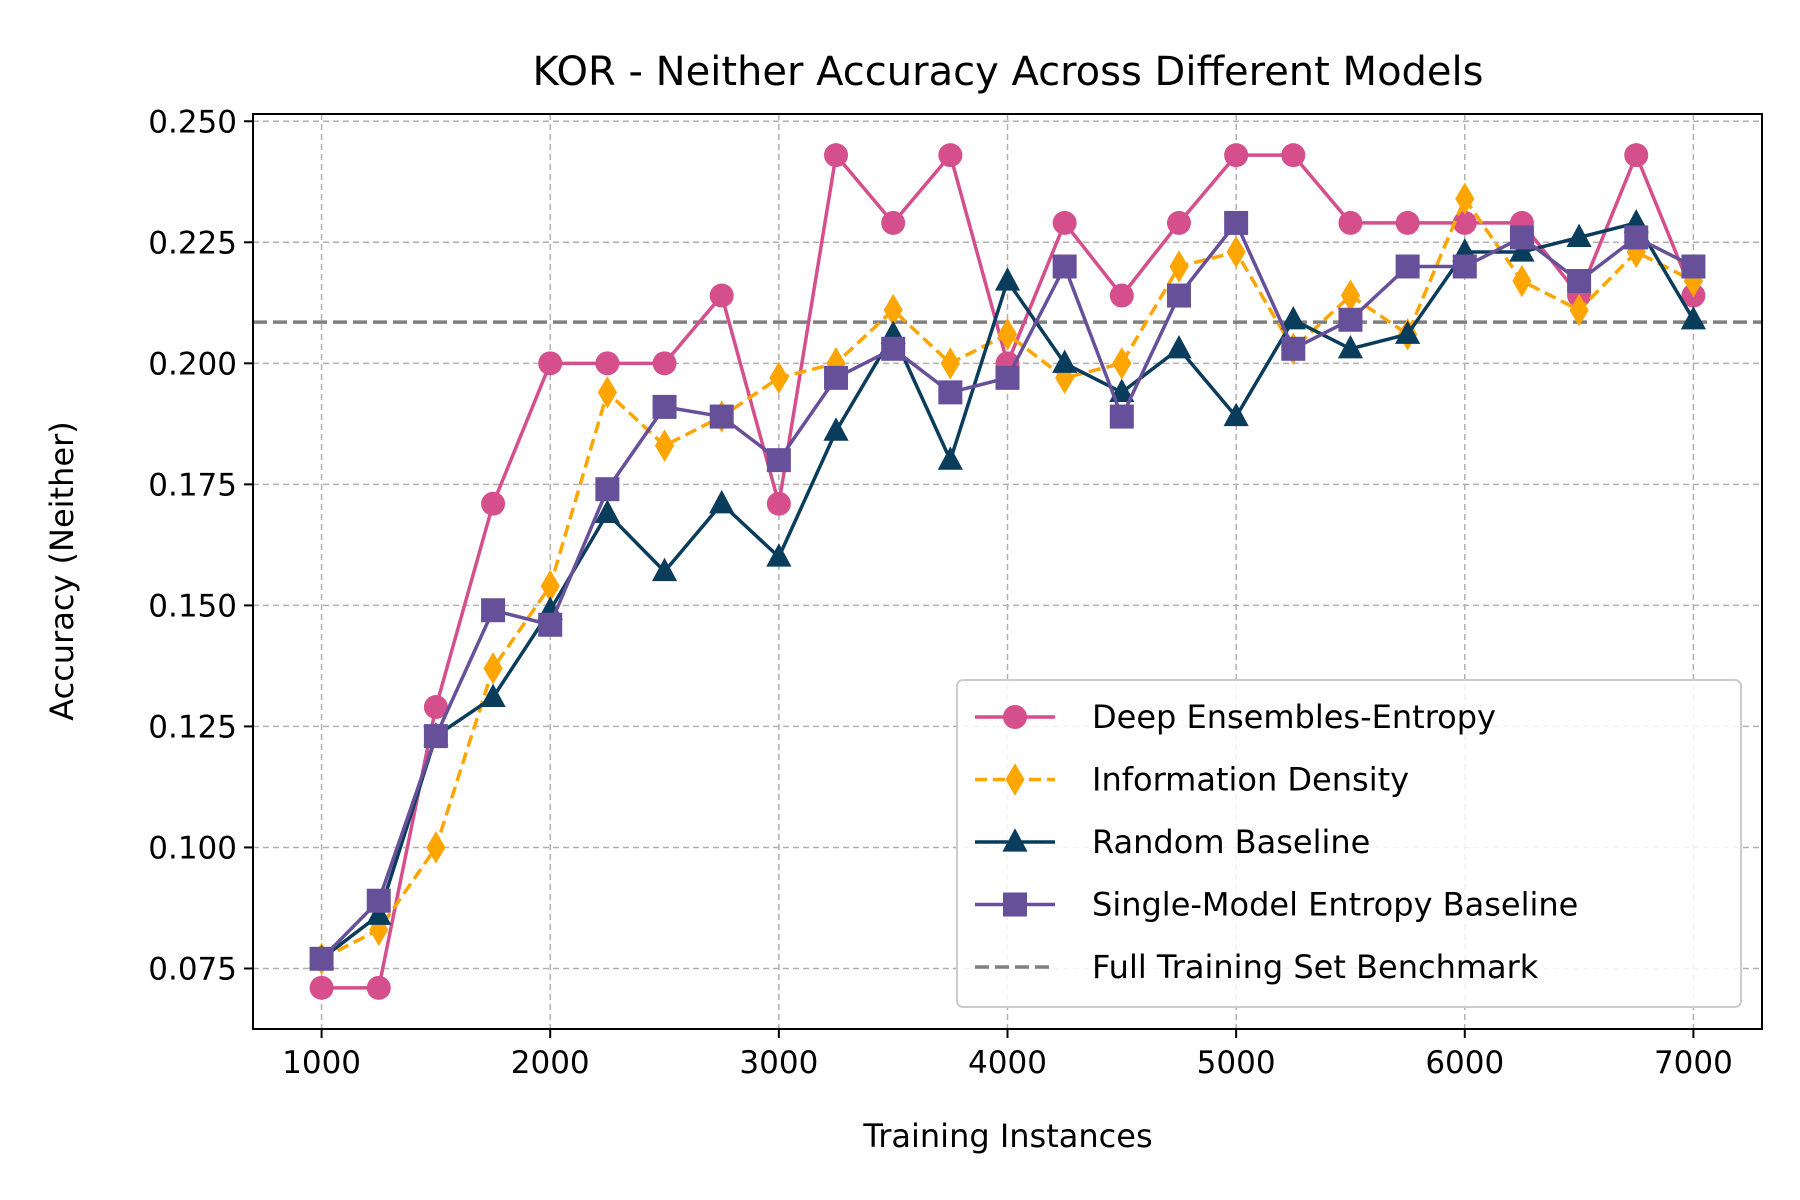 This screenshot has height=1200, width=1800. I want to click on legend-entry: Random Baseline, so click(1172, 842).